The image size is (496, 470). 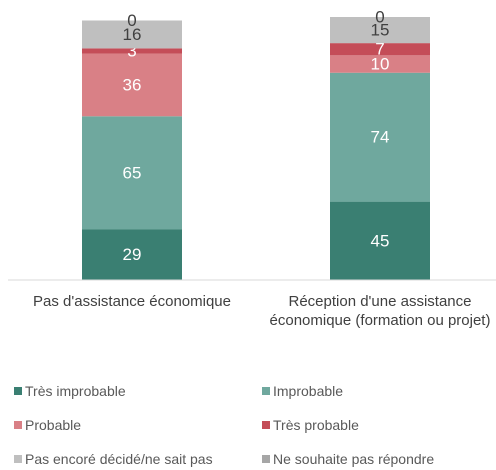 What do you see at coordinates (354, 459) in the screenshot?
I see `legend-label: Ne souhaite pas répondre` at bounding box center [354, 459].